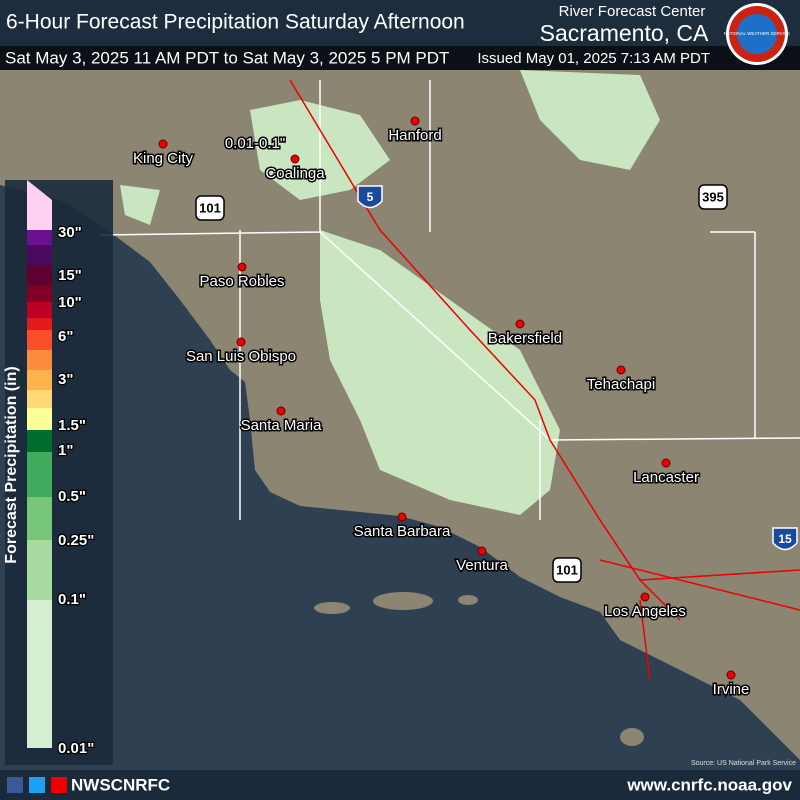 The image size is (800, 800). I want to click on city-label: Ventura, so click(482, 565).